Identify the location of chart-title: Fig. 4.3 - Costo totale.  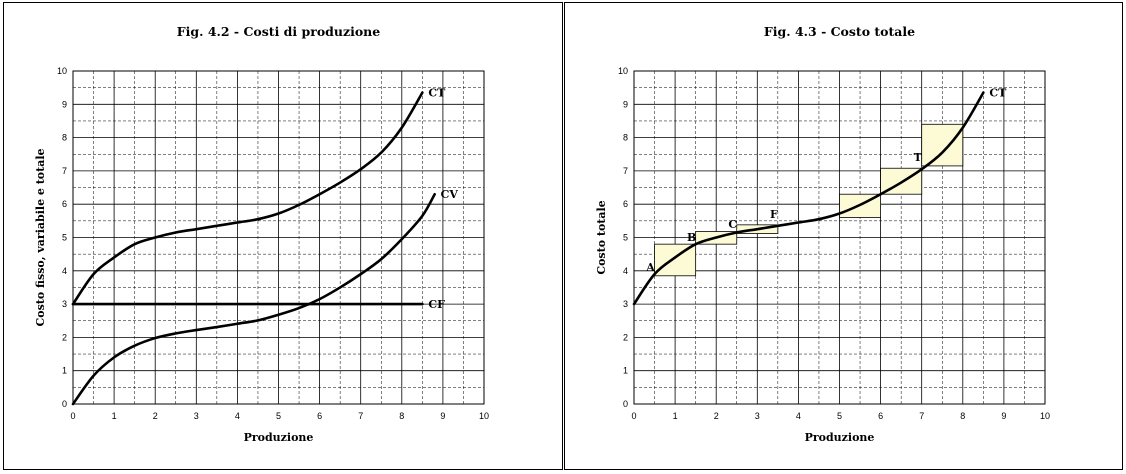
(839, 31).